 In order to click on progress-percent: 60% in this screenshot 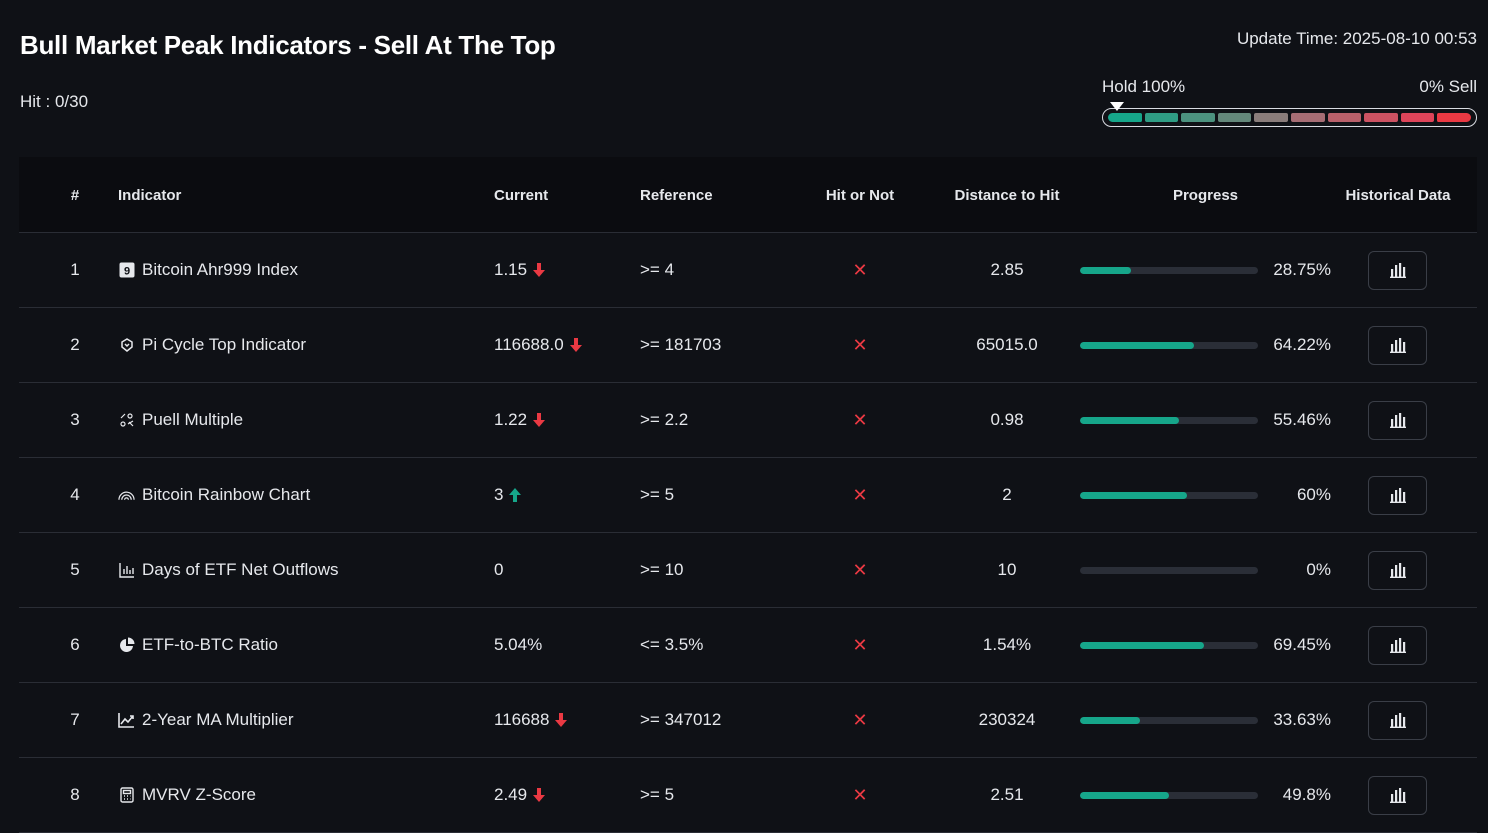, I will do `click(1313, 494)`.